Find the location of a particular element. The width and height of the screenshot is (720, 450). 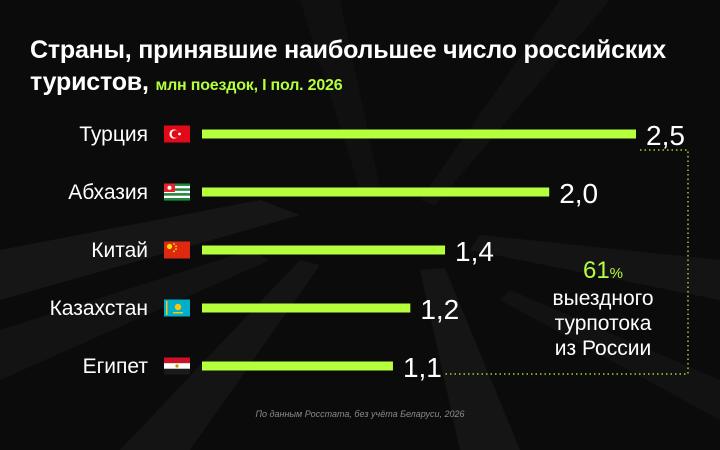

value-label: 2,0 is located at coordinates (578, 193).